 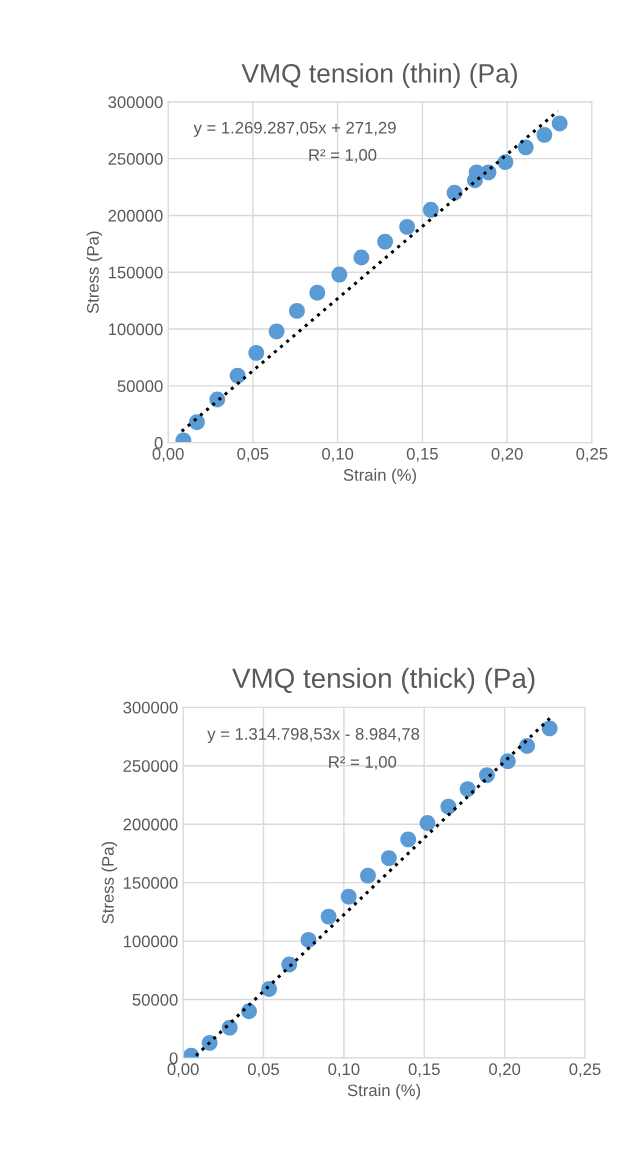 I want to click on annotation: y = 1.314.798,53x - 8.984,78, so click(x=313, y=736).